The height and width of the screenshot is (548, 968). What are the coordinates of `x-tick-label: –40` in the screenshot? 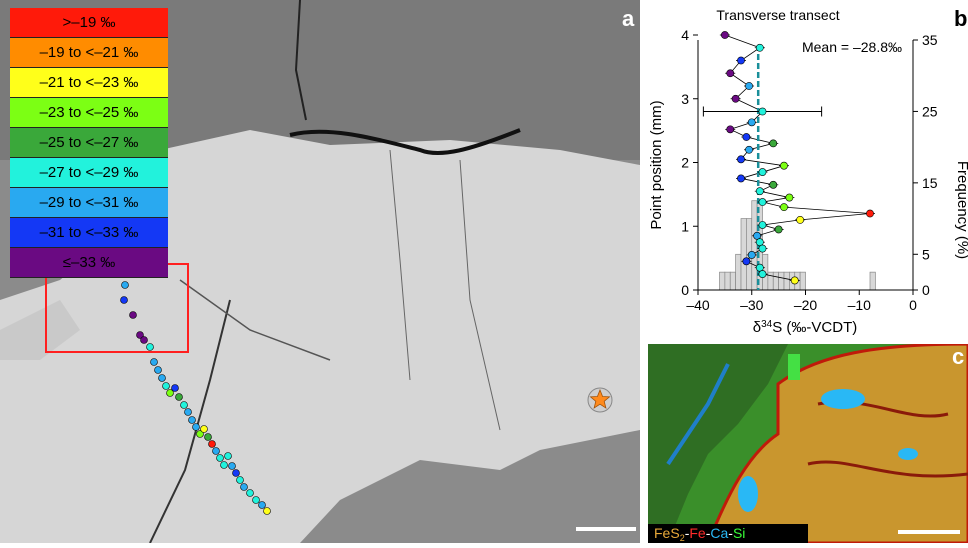 It's located at (698, 305).